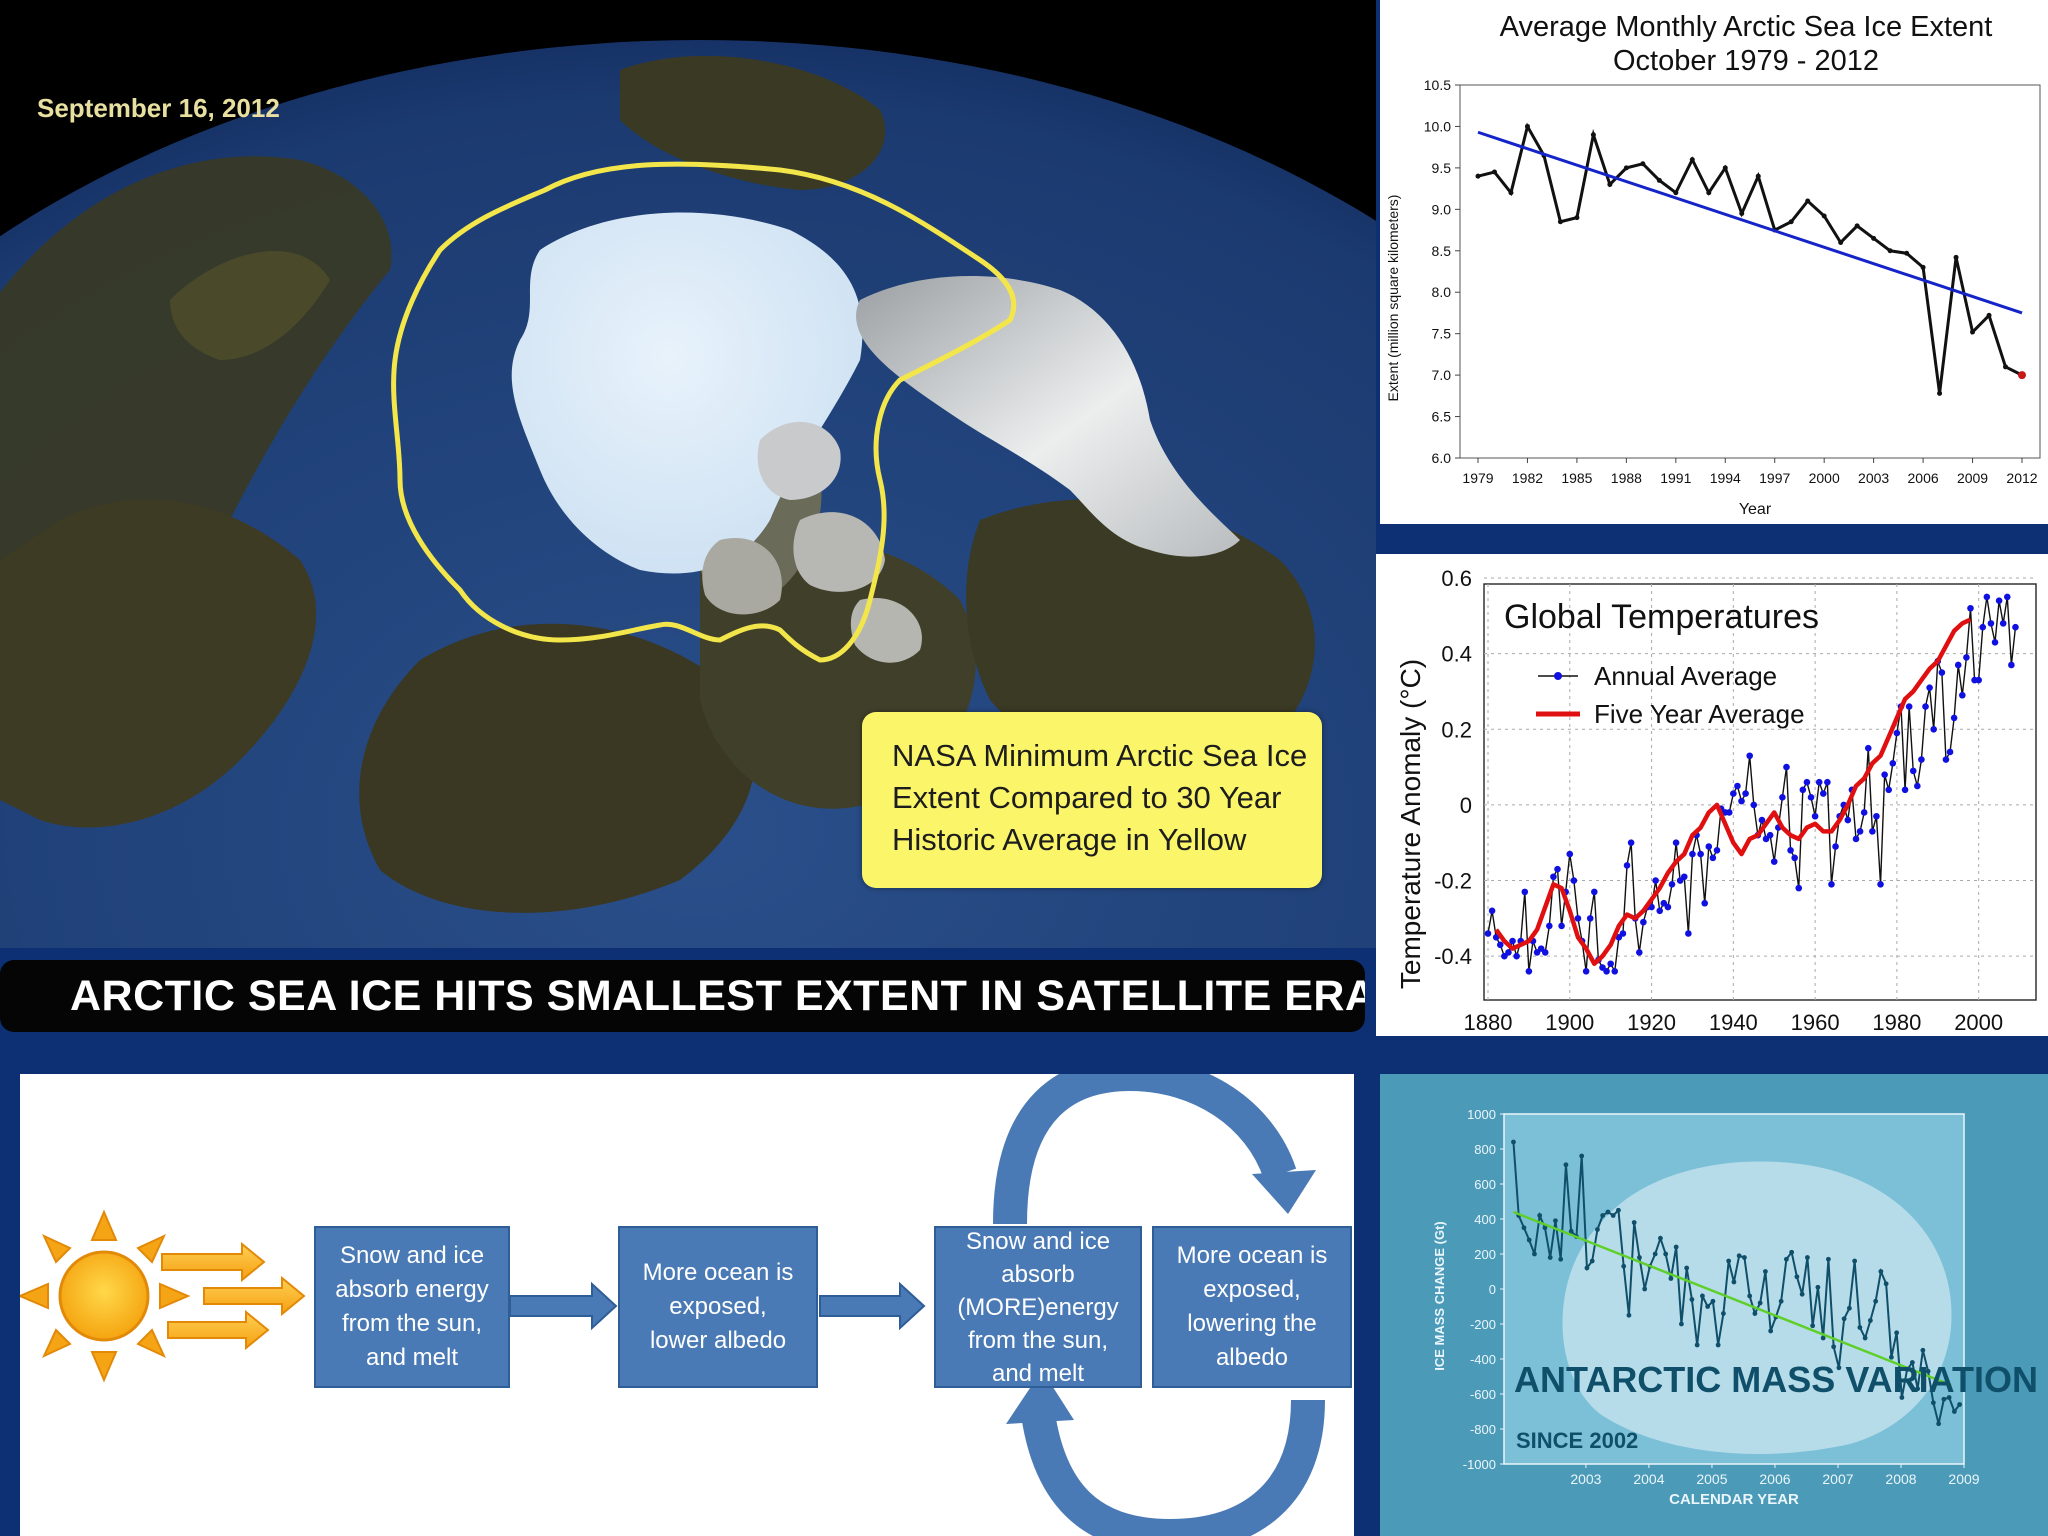 The image size is (2048, 1536). I want to click on x-tick-label: 1991, so click(1675, 478).